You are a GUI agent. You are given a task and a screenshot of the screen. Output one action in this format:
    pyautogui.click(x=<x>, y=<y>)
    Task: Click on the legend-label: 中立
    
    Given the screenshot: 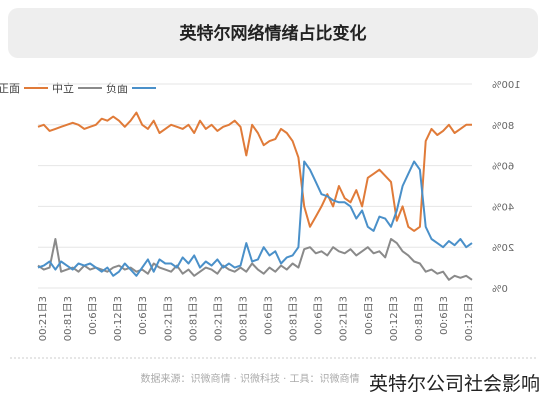 What is the action you would take?
    pyautogui.click(x=63, y=88)
    